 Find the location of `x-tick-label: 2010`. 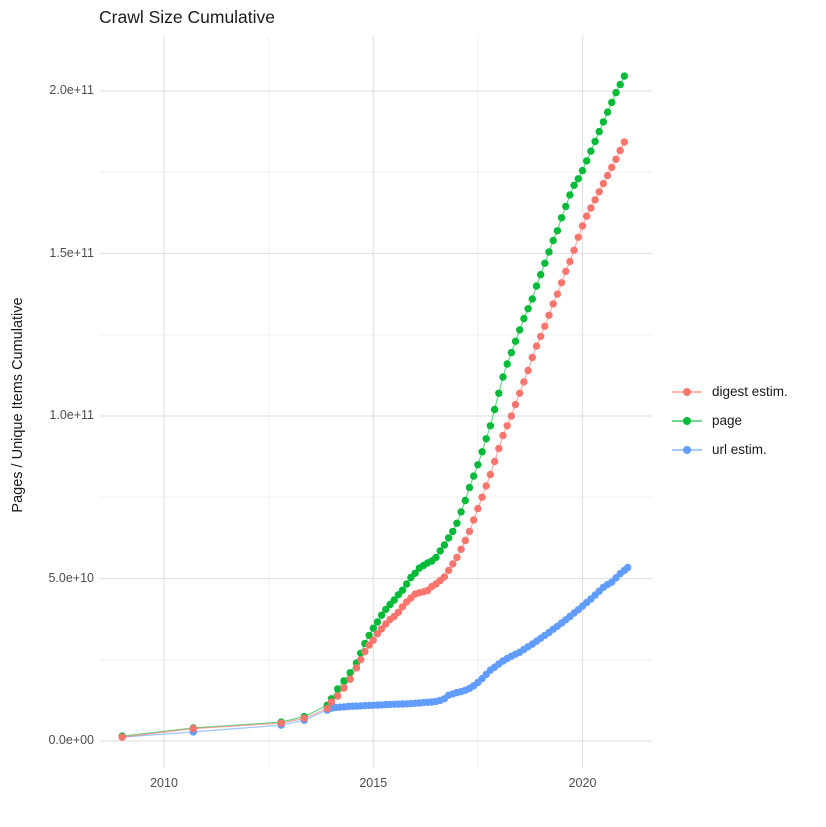

x-tick-label: 2010 is located at coordinates (164, 783).